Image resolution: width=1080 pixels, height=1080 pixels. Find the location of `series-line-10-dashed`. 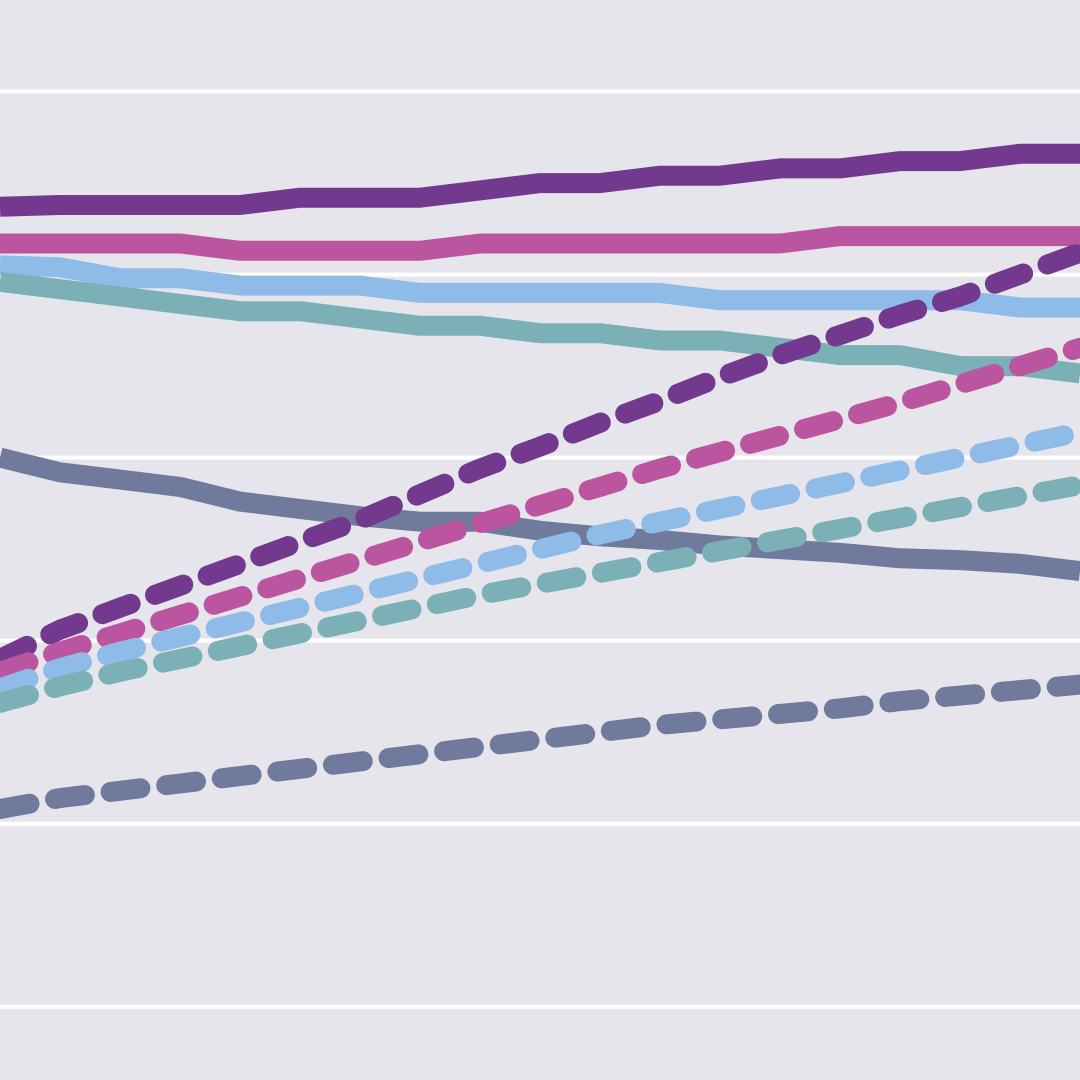

series-line-10-dashed is located at coordinates (540, 747).